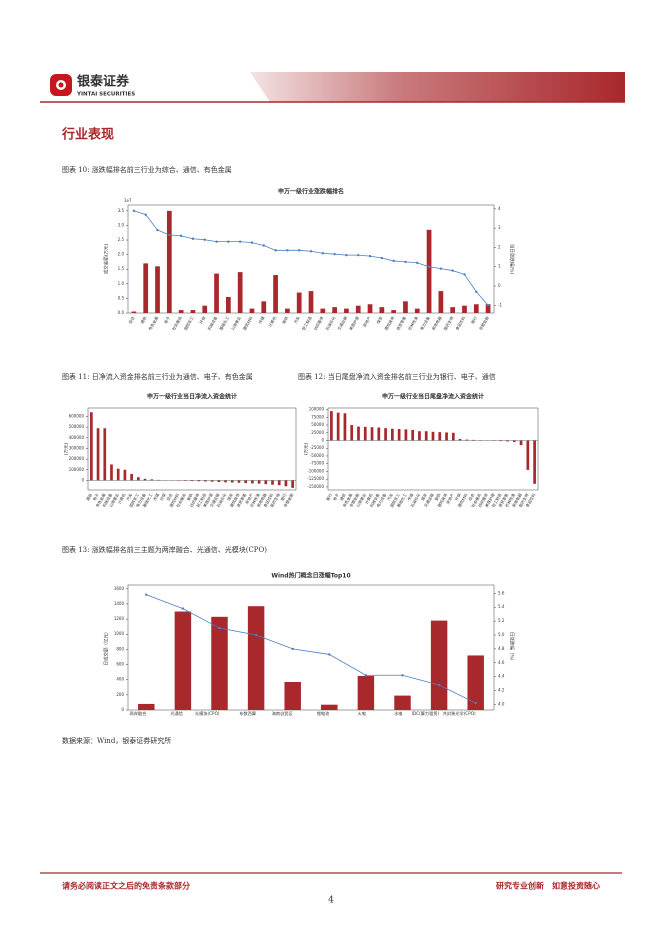 The width and height of the screenshot is (662, 940). I want to click on tick-label: 4.4, so click(501, 676).